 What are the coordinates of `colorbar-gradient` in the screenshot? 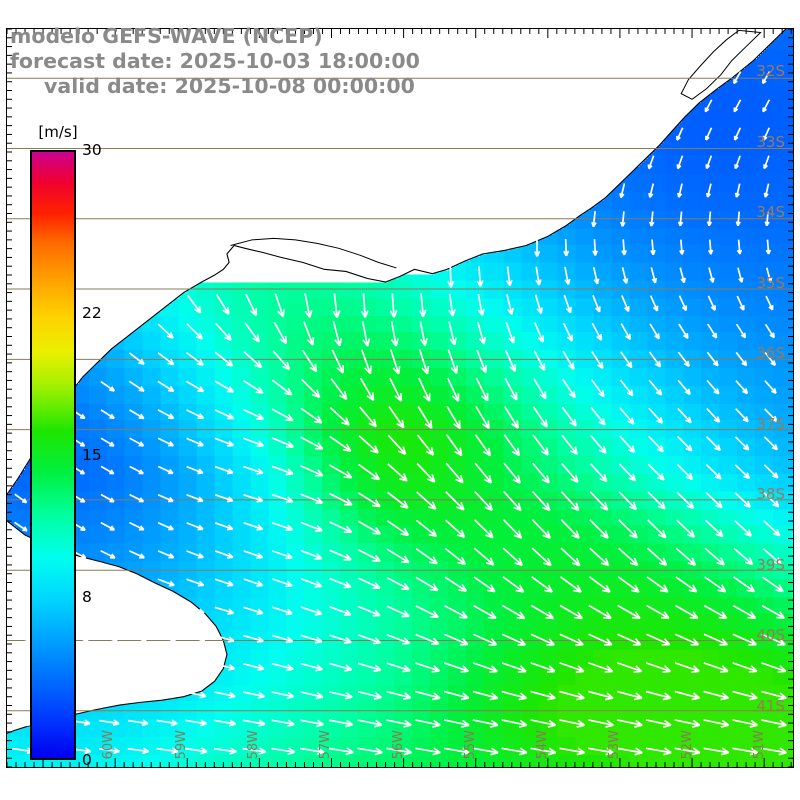 It's located at (53, 455).